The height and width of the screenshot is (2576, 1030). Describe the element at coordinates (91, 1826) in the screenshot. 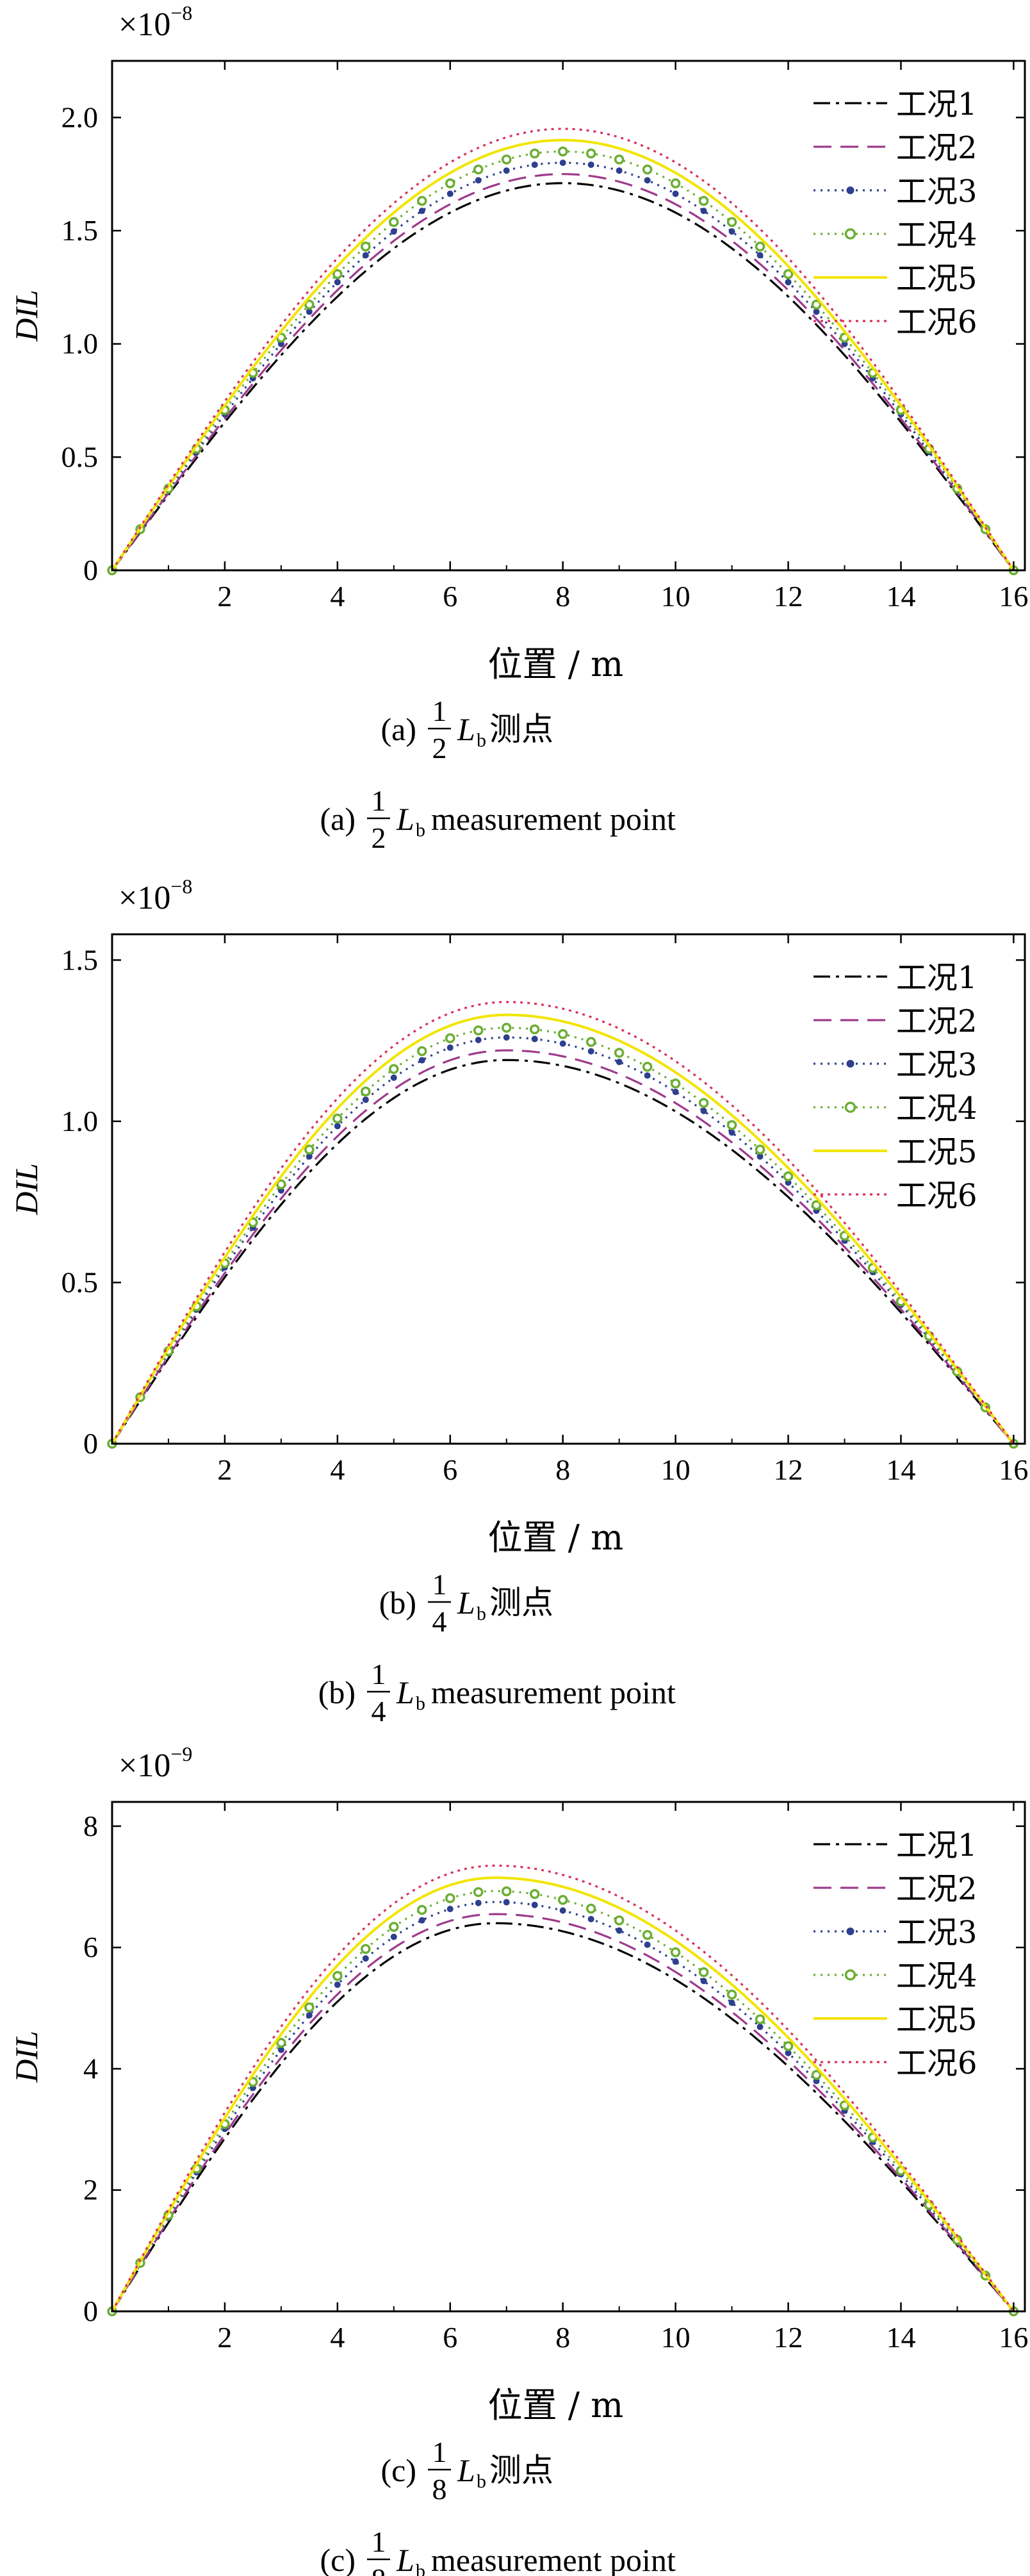

I see `y-tick-label: 8` at that location.